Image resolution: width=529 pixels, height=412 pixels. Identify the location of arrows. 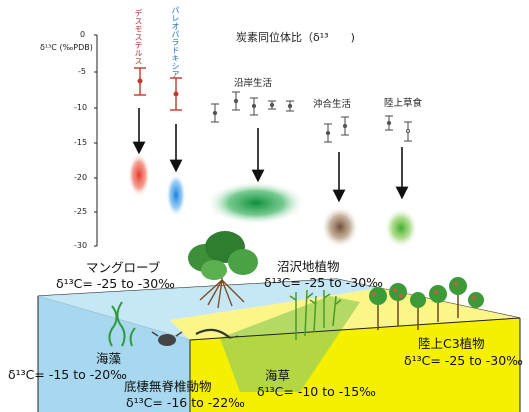
(270, 155).